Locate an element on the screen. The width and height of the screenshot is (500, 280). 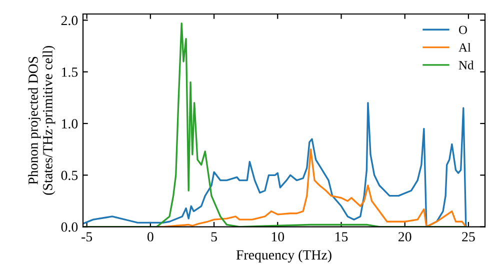
x-tick-label: 15 is located at coordinates (342, 237).